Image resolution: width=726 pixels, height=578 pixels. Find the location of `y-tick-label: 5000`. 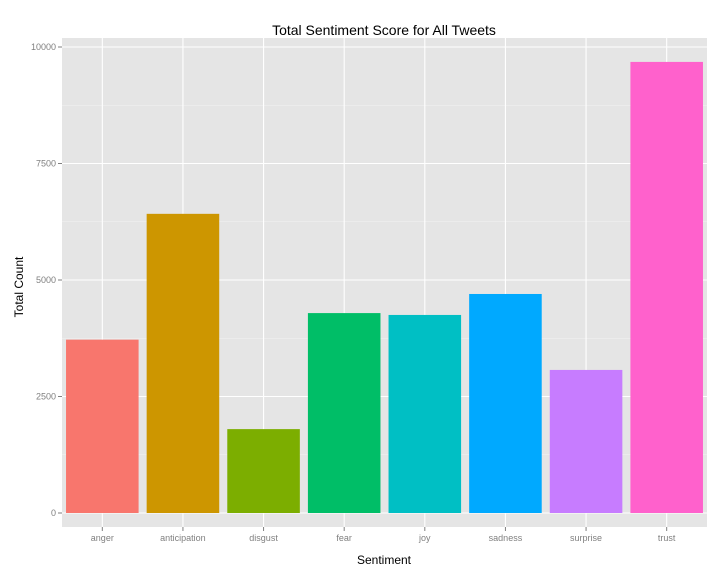

y-tick-label: 5000 is located at coordinates (46, 280).